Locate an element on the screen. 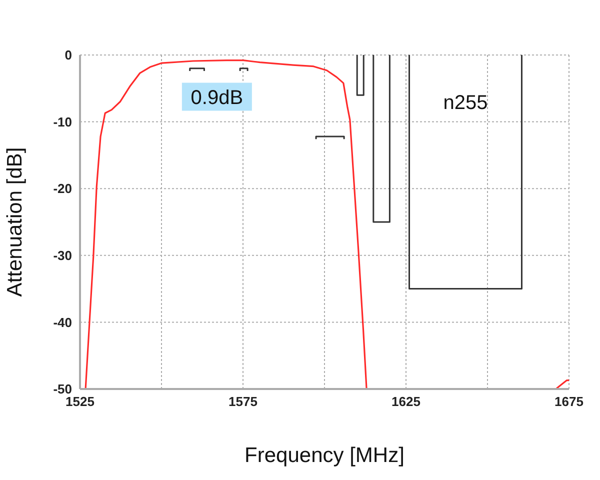 Image resolution: width=600 pixels, height=480 pixels. y-tick-label: -40 is located at coordinates (62, 322).